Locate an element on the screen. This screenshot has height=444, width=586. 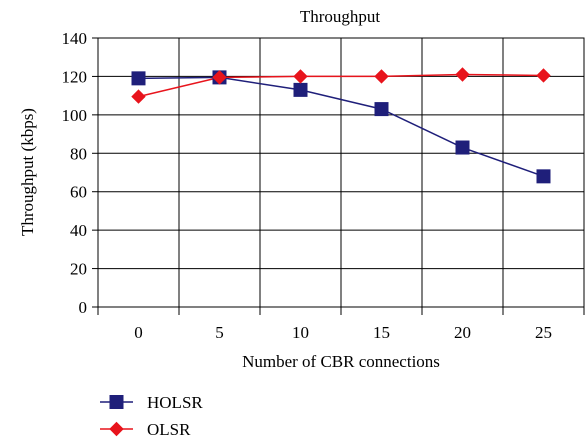
x-tick-label: 10 is located at coordinates (300, 332).